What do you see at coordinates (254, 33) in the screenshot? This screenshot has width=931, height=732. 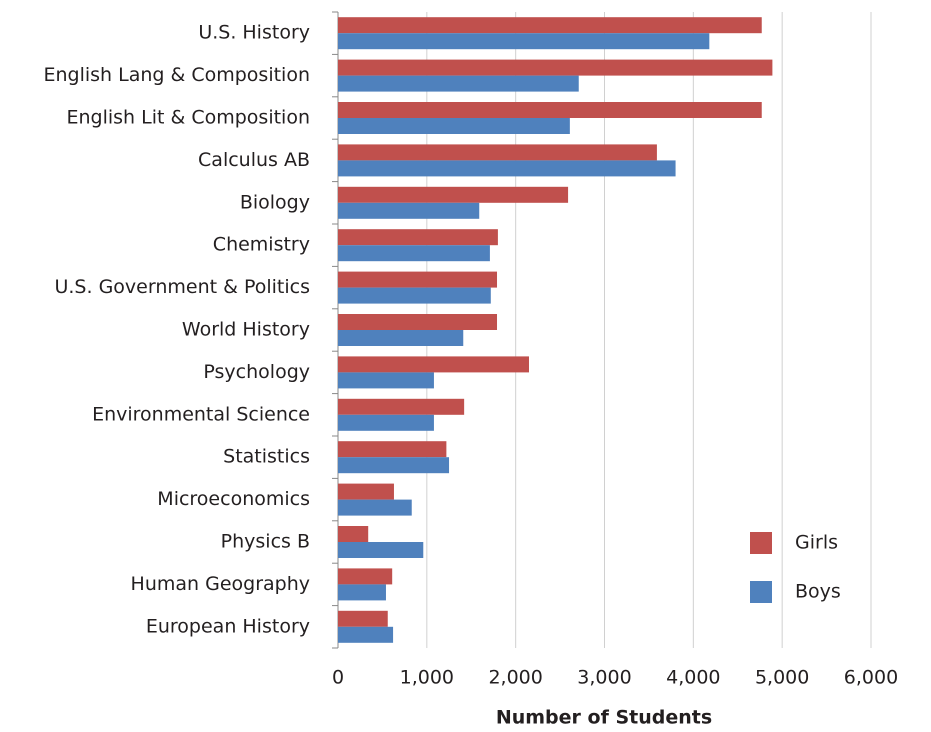 I see `y-tick-label: U.S. History` at bounding box center [254, 33].